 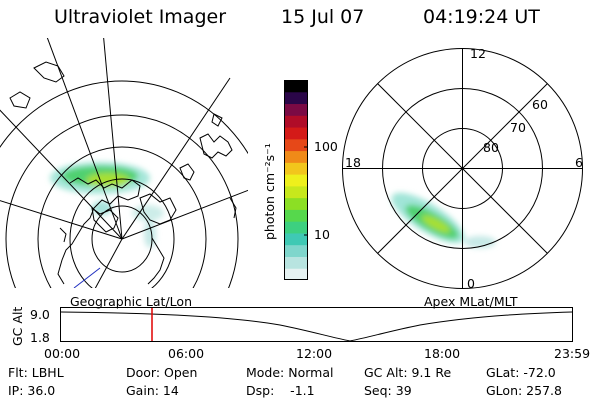 What do you see at coordinates (322, 234) in the screenshot?
I see `colorbar-tick-10: 10` at bounding box center [322, 234].